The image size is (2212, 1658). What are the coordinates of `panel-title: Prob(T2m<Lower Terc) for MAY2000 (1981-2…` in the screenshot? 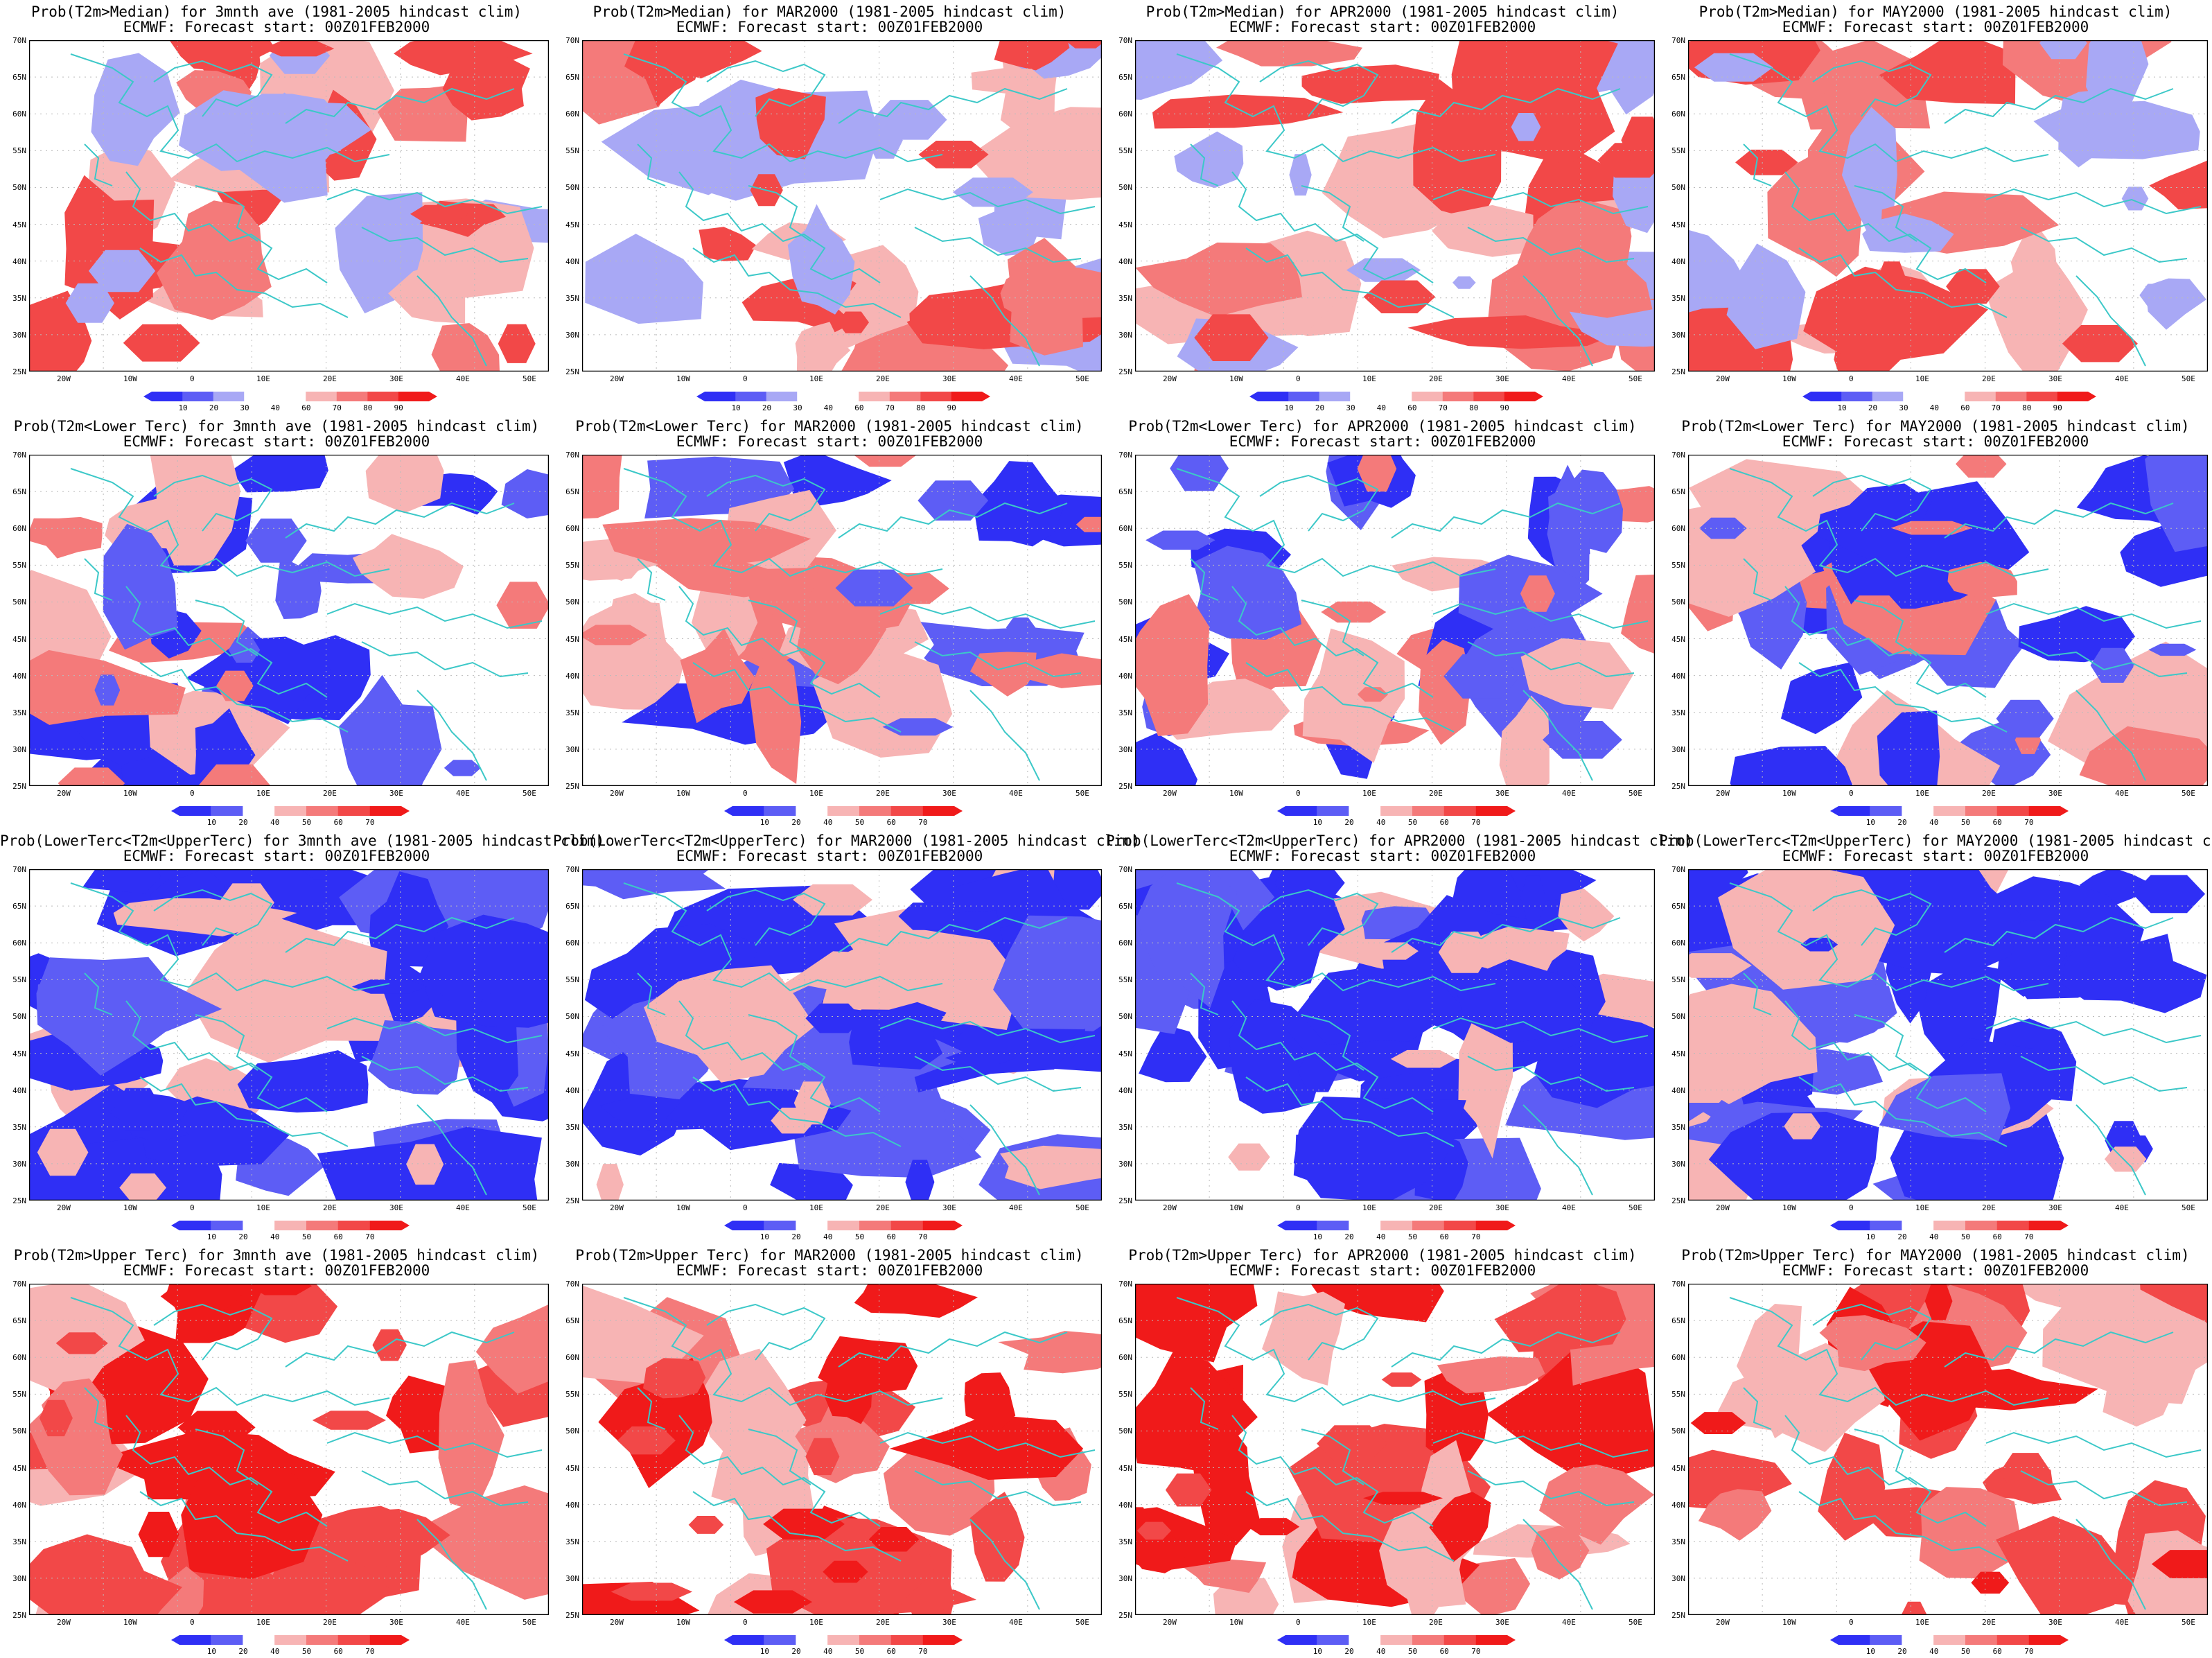 It's located at (1936, 427).